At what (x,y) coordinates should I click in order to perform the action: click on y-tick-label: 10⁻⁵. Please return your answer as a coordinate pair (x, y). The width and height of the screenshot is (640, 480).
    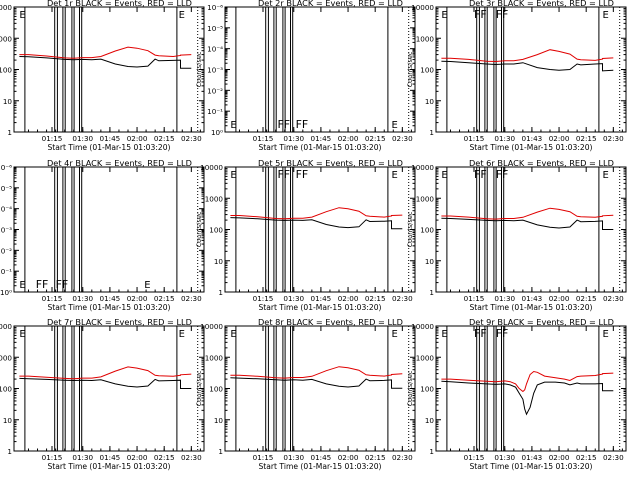
    Looking at the image, I should click on (6, 188).